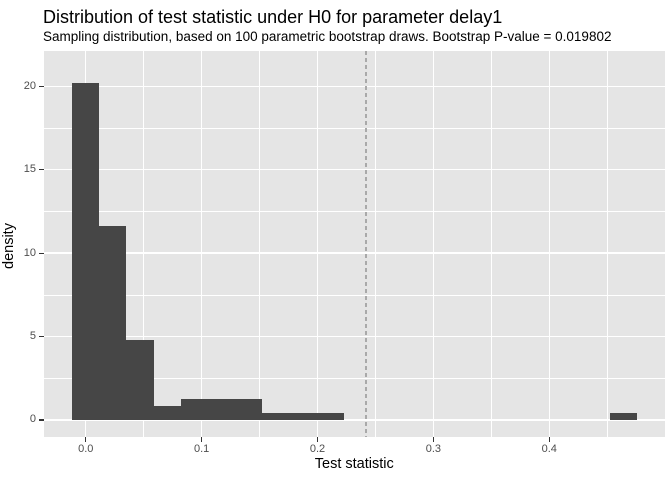  Describe the element at coordinates (366, 244) in the screenshot. I see `observed-statistic-vline` at that location.